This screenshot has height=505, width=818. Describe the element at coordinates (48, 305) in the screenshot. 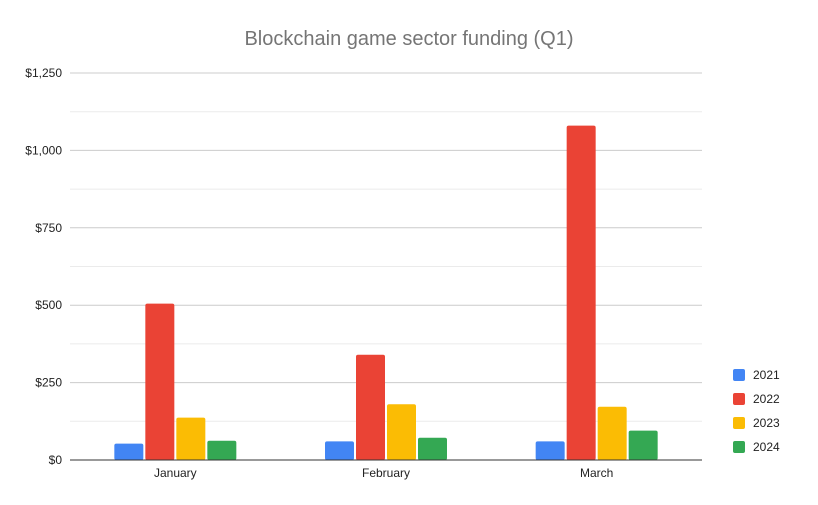

I see `y-tick-label: $500` at that location.